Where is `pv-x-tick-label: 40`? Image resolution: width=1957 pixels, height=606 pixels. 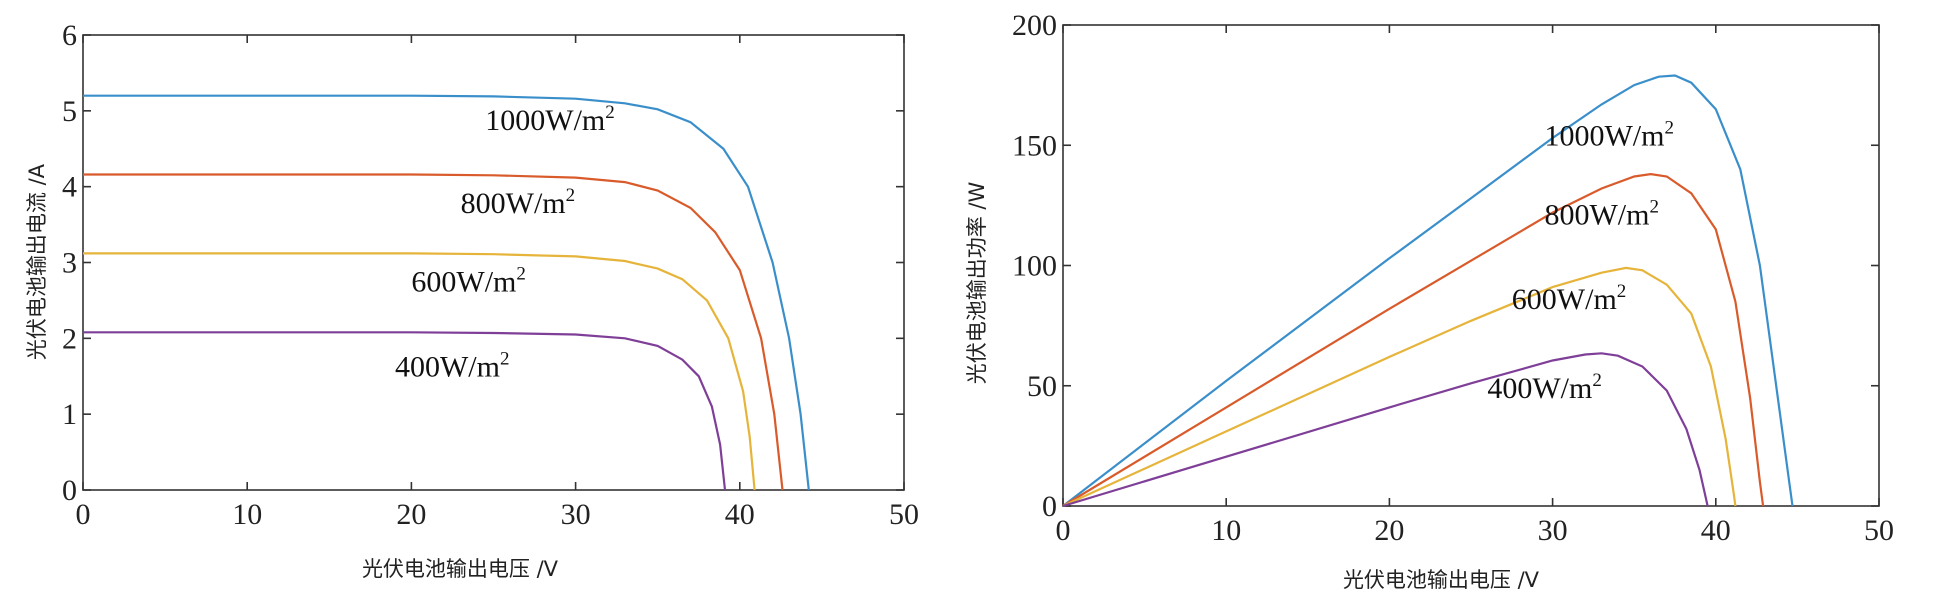 pv-x-tick-label: 40 is located at coordinates (1716, 530).